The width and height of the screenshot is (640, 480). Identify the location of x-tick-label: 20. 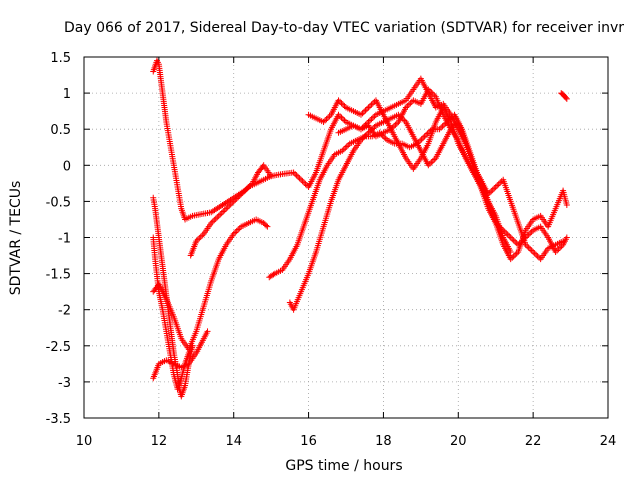
(458, 441).